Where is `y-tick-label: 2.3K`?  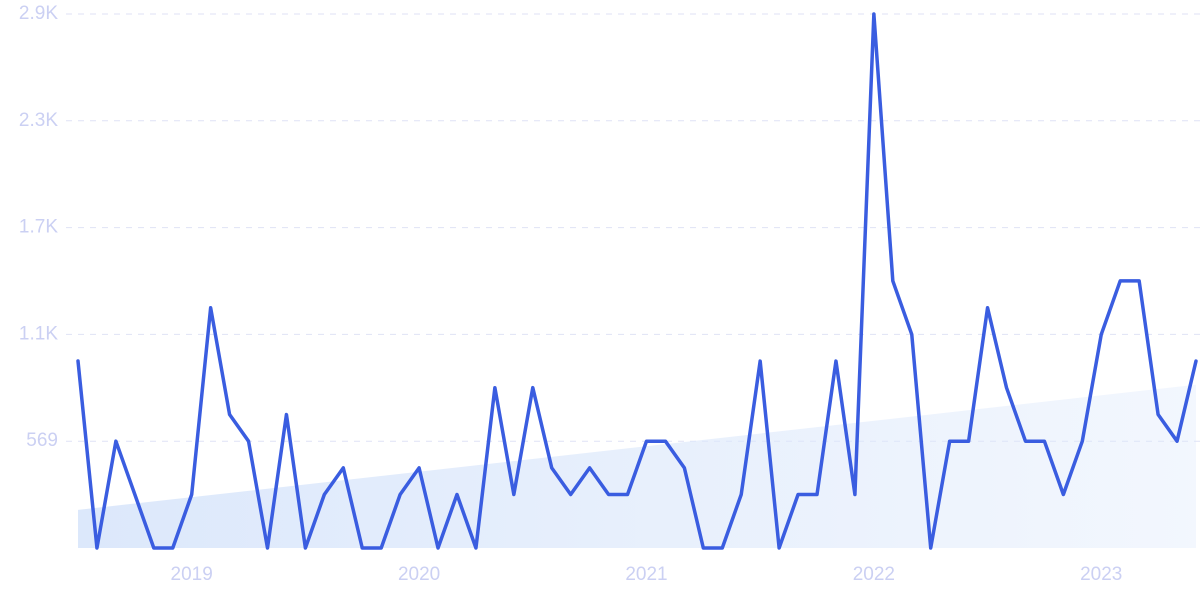 y-tick-label: 2.3K is located at coordinates (38, 120).